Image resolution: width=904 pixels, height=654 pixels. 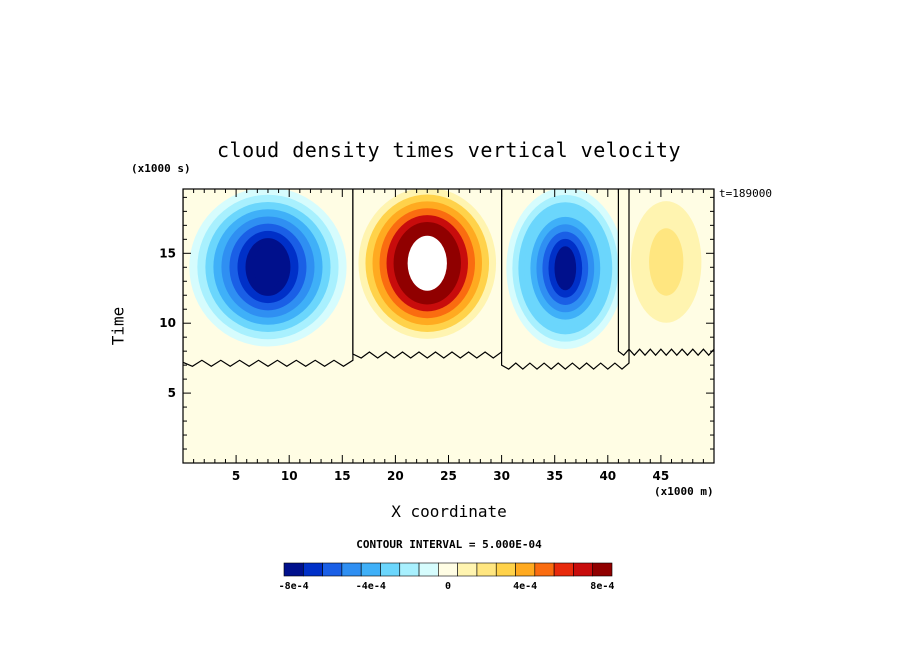 What do you see at coordinates (289, 476) in the screenshot?
I see `x-tick-label: 10` at bounding box center [289, 476].